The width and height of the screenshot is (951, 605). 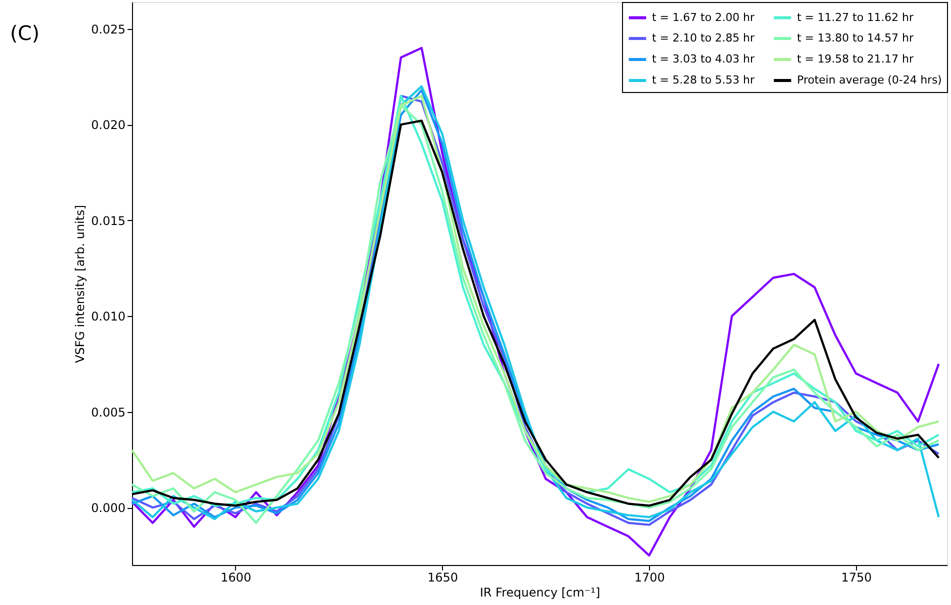 What do you see at coordinates (704, 17) in the screenshot?
I see `legend-label: t = 1.67 to 2.00 hr` at bounding box center [704, 17].